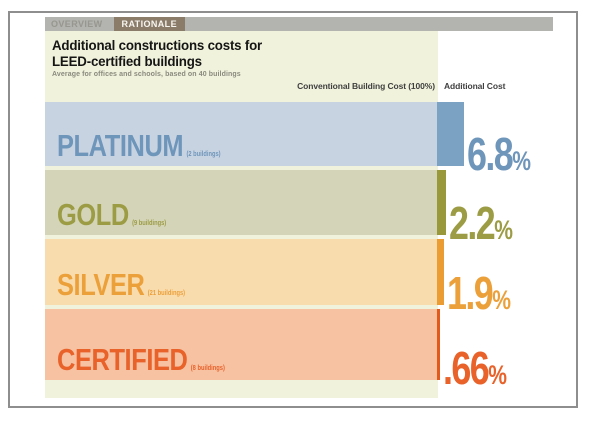  Describe the element at coordinates (450, 134) in the screenshot. I see `additional-cost-bar-platinum` at that location.